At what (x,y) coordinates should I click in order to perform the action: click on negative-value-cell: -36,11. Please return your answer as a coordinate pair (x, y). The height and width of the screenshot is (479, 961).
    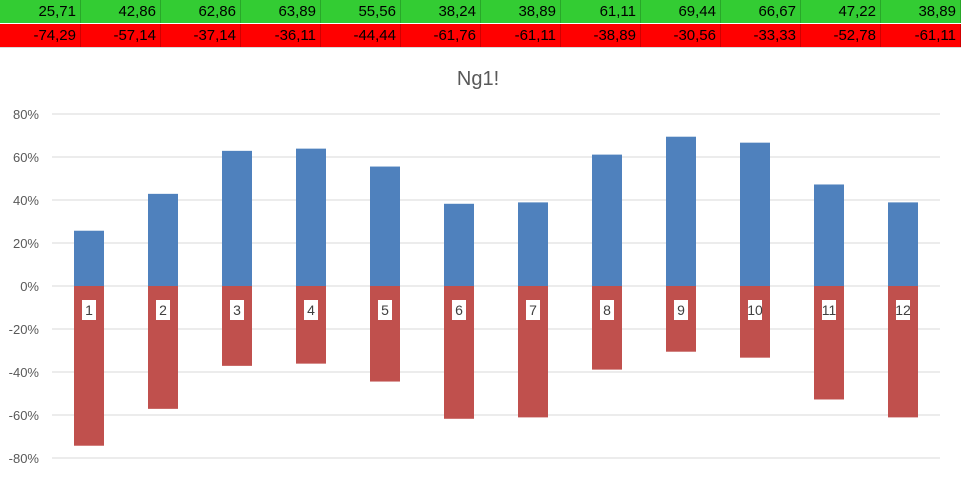
    Looking at the image, I should click on (281, 35).